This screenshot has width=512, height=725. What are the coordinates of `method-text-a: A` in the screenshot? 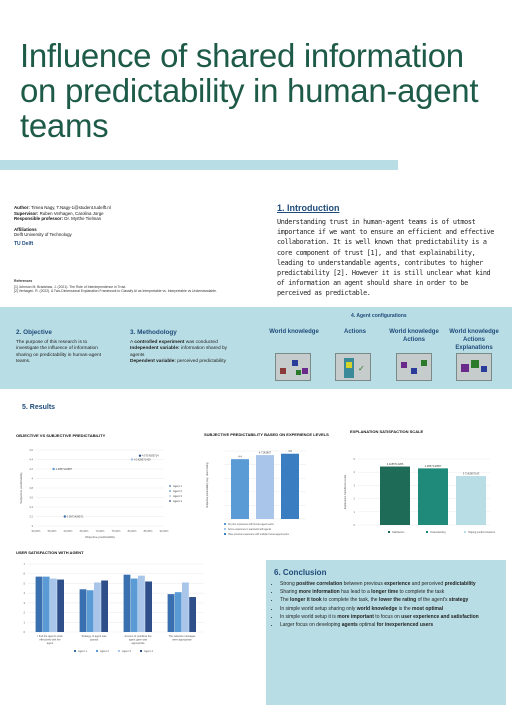 It's located at (132, 342).